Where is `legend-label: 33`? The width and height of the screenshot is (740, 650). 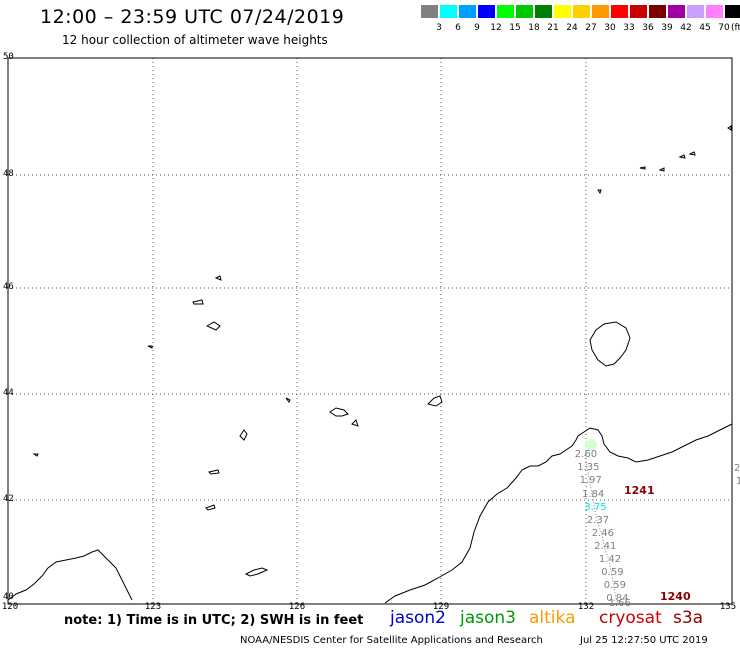
legend-label: 33 is located at coordinates (629, 28).